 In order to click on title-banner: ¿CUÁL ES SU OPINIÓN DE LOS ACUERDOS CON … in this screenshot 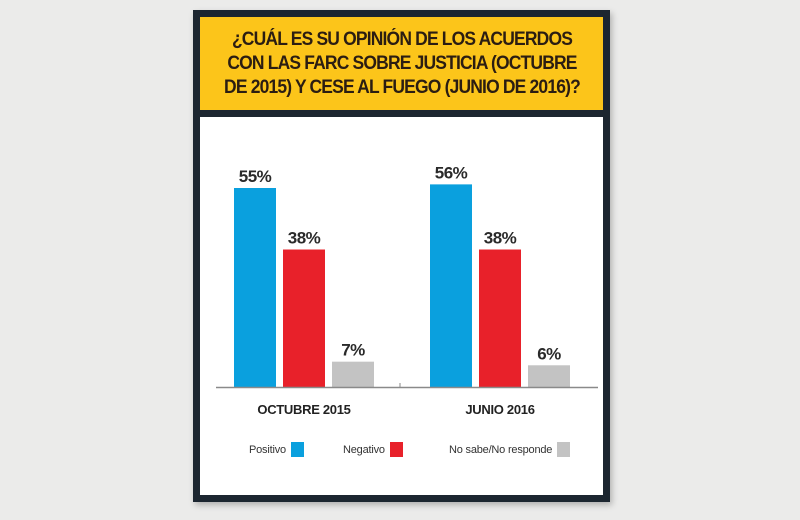, I will do `click(401, 63)`.